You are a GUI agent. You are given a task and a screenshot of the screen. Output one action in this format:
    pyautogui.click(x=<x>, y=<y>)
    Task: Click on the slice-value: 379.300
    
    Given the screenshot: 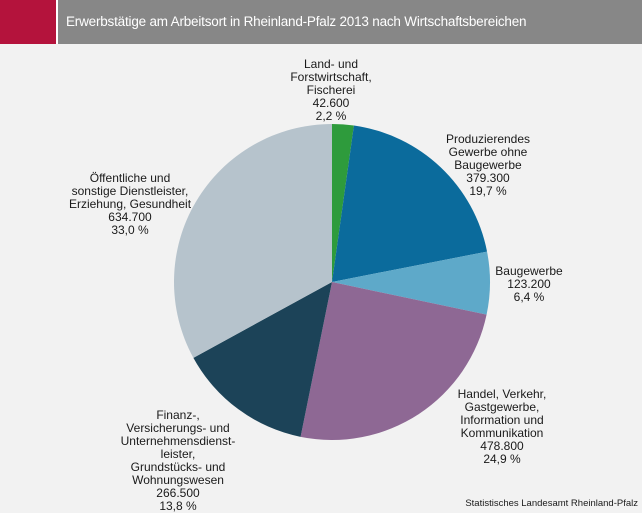 What is the action you would take?
    pyautogui.click(x=488, y=178)
    